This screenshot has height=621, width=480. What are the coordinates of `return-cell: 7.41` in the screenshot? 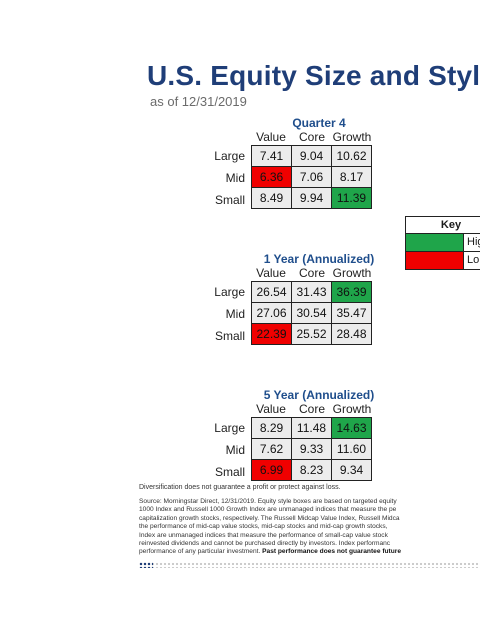 It's located at (271, 156).